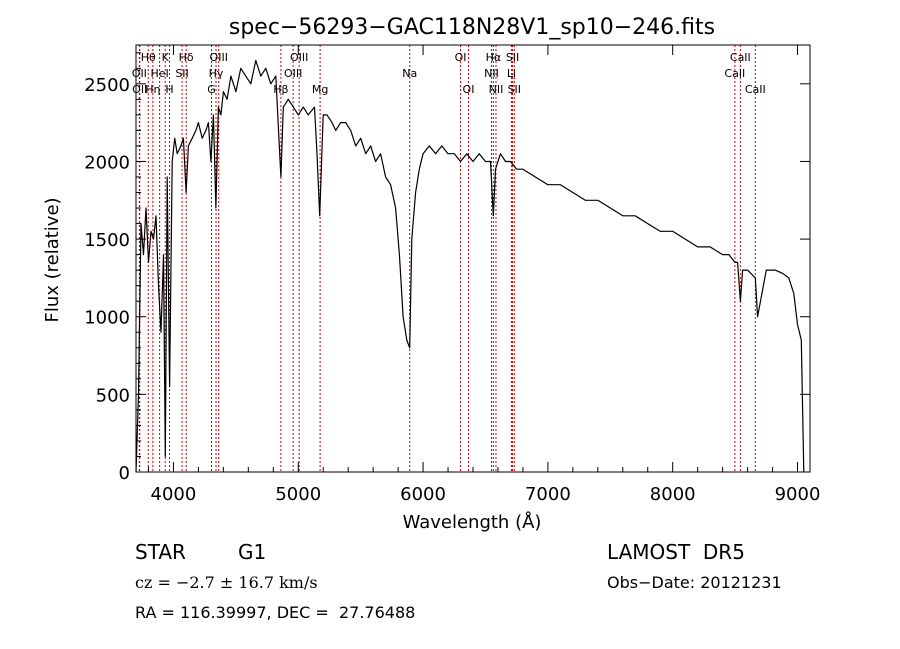 This screenshot has height=649, width=900. I want to click on object-subclass: G1, so click(252, 552).